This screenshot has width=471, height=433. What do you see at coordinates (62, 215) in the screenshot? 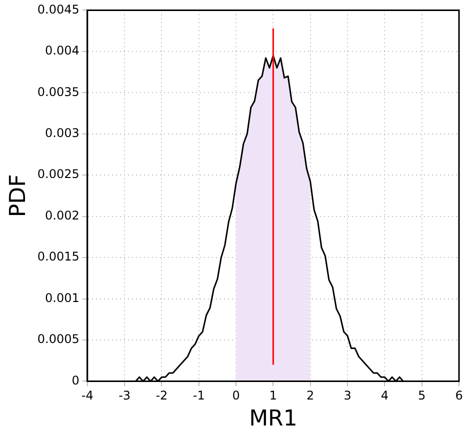
I see `y-tick-label: 0.002` at bounding box center [62, 215].